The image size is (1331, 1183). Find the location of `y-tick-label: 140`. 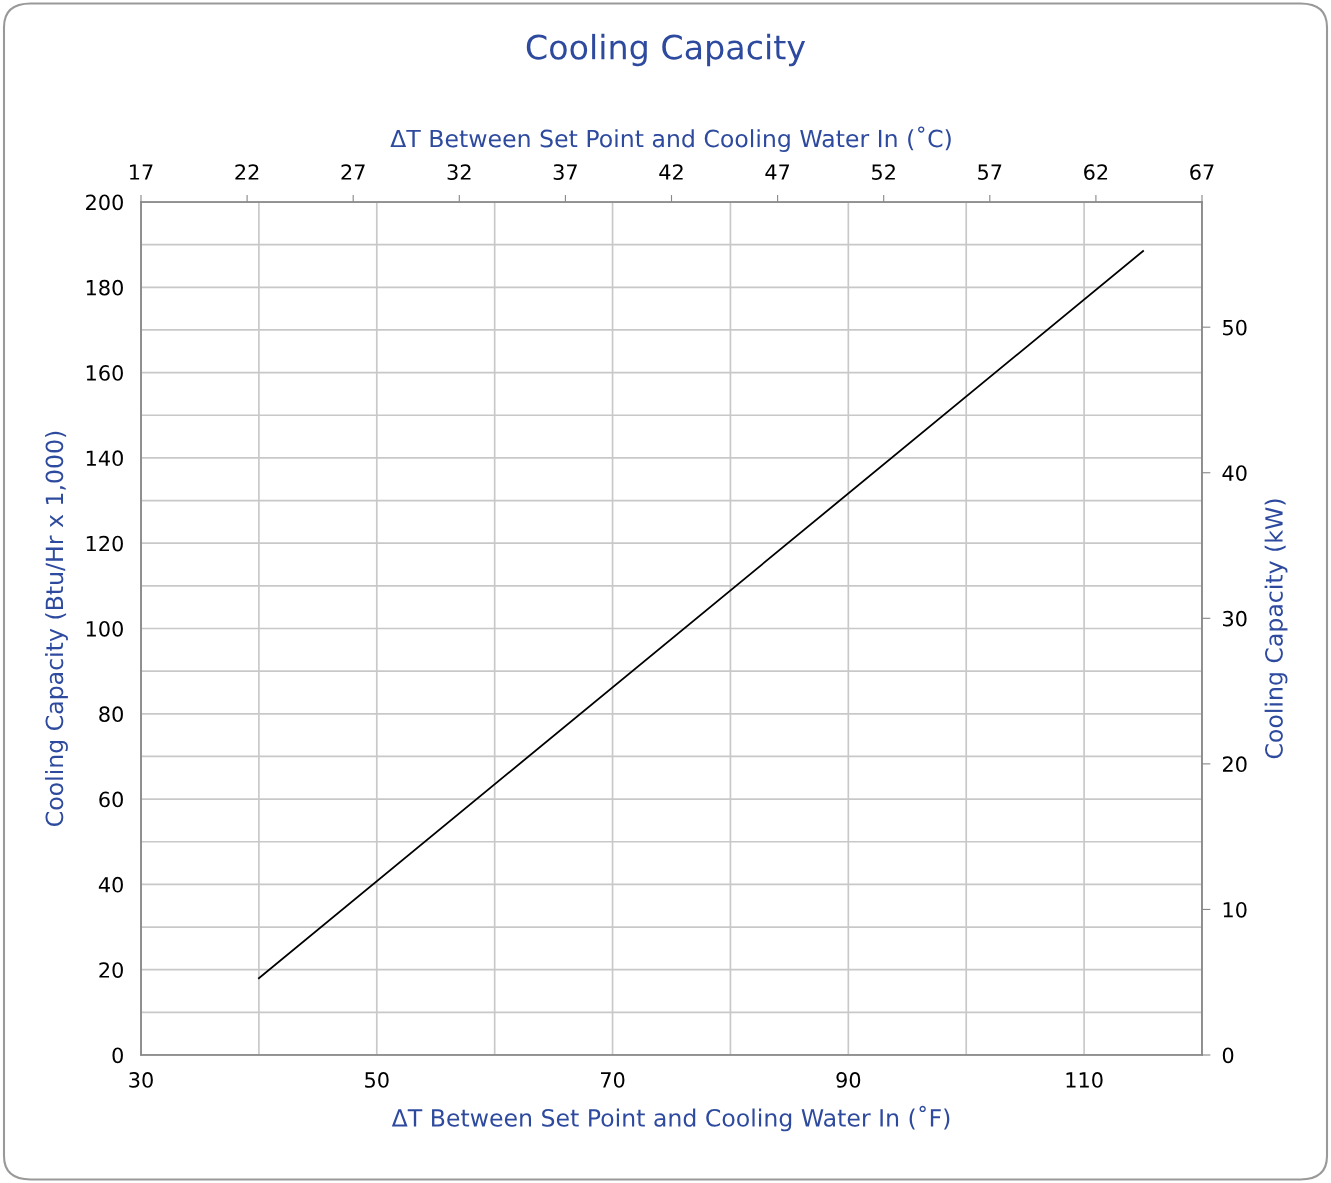

y-tick-label: 140 is located at coordinates (104, 458).